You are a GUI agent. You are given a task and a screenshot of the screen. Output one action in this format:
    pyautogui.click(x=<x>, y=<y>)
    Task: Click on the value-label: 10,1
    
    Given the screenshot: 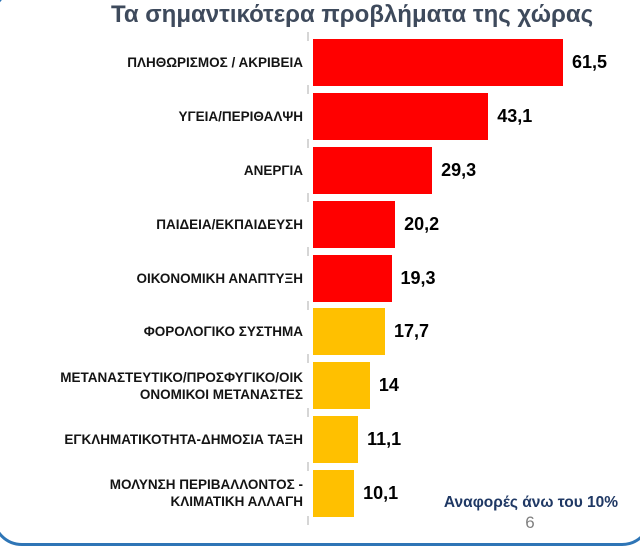 What is the action you would take?
    pyautogui.click(x=381, y=492)
    